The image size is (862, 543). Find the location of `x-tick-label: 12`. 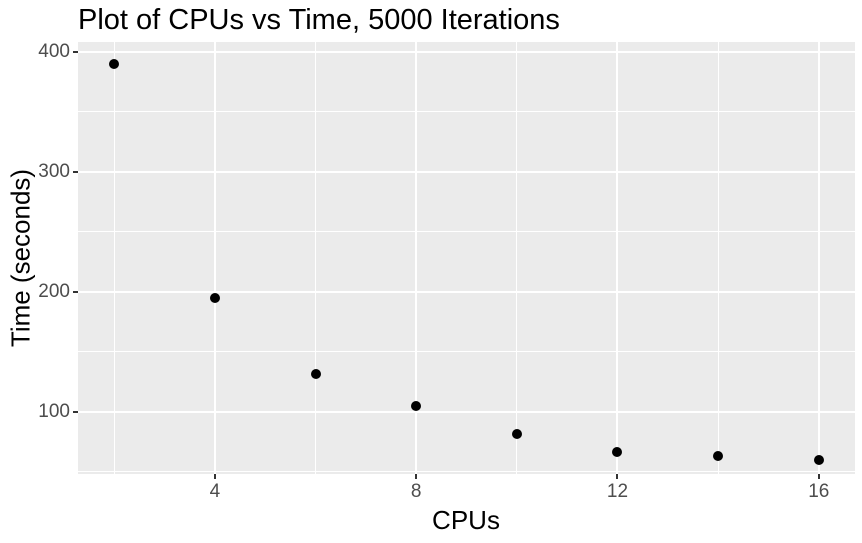

x-tick-label: 12 is located at coordinates (617, 491).